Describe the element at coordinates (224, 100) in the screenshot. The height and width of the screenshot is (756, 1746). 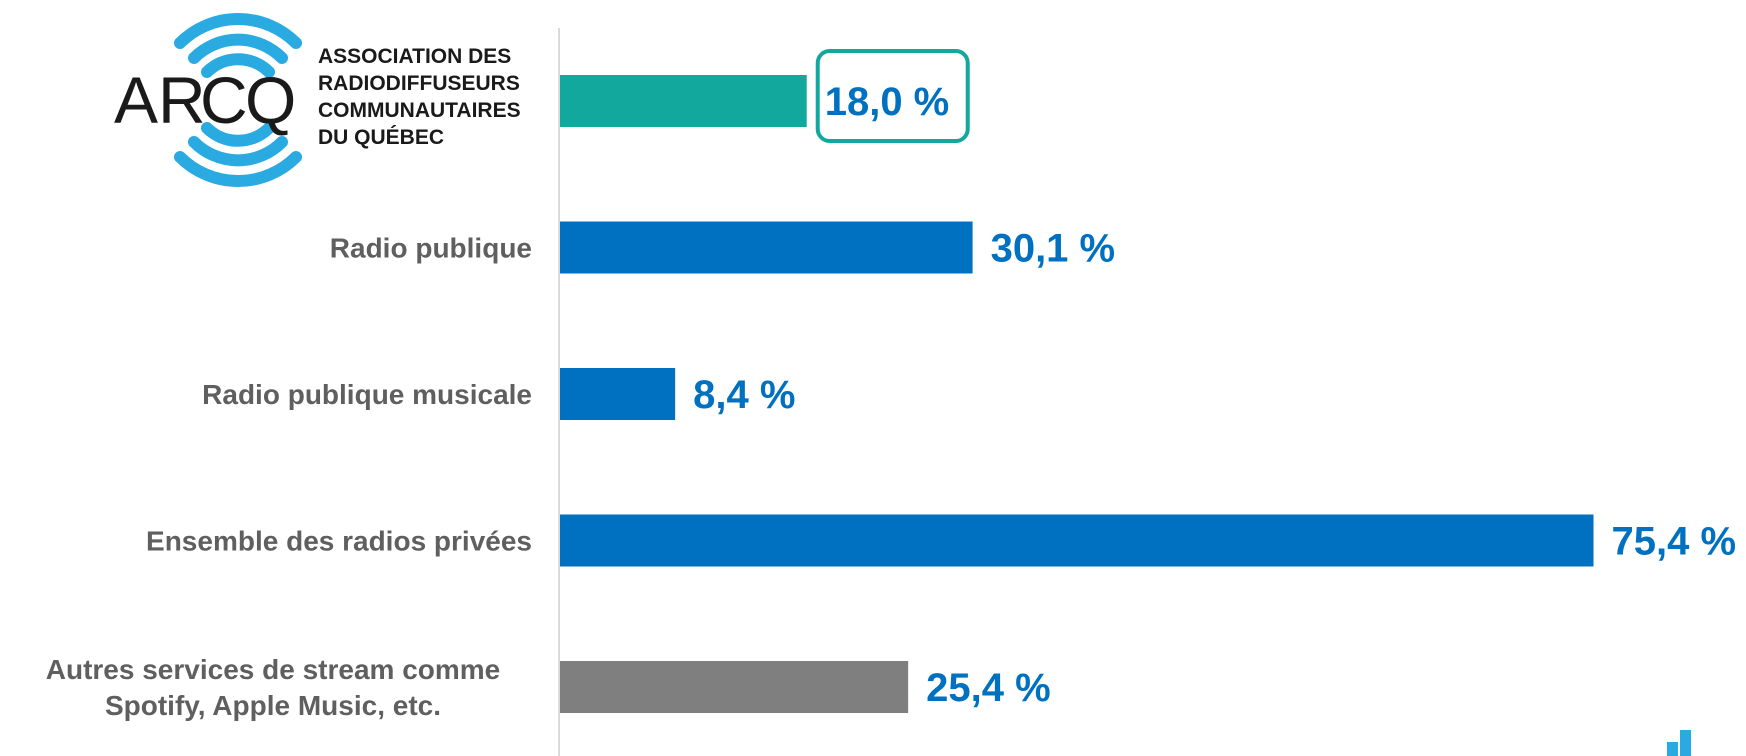
I see `logo-letter-c: C` at that location.